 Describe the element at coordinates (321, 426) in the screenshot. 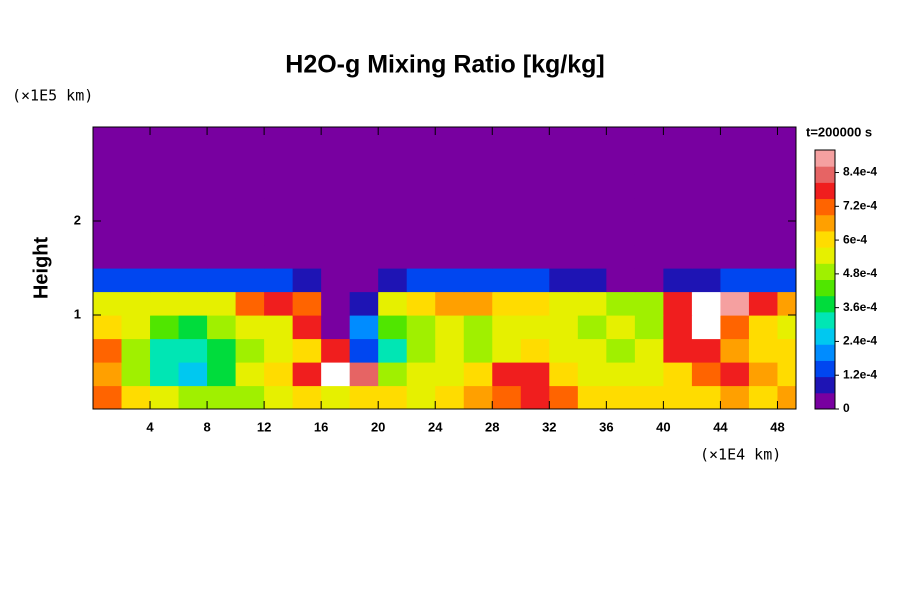

I see `x-tick-label: 16` at that location.